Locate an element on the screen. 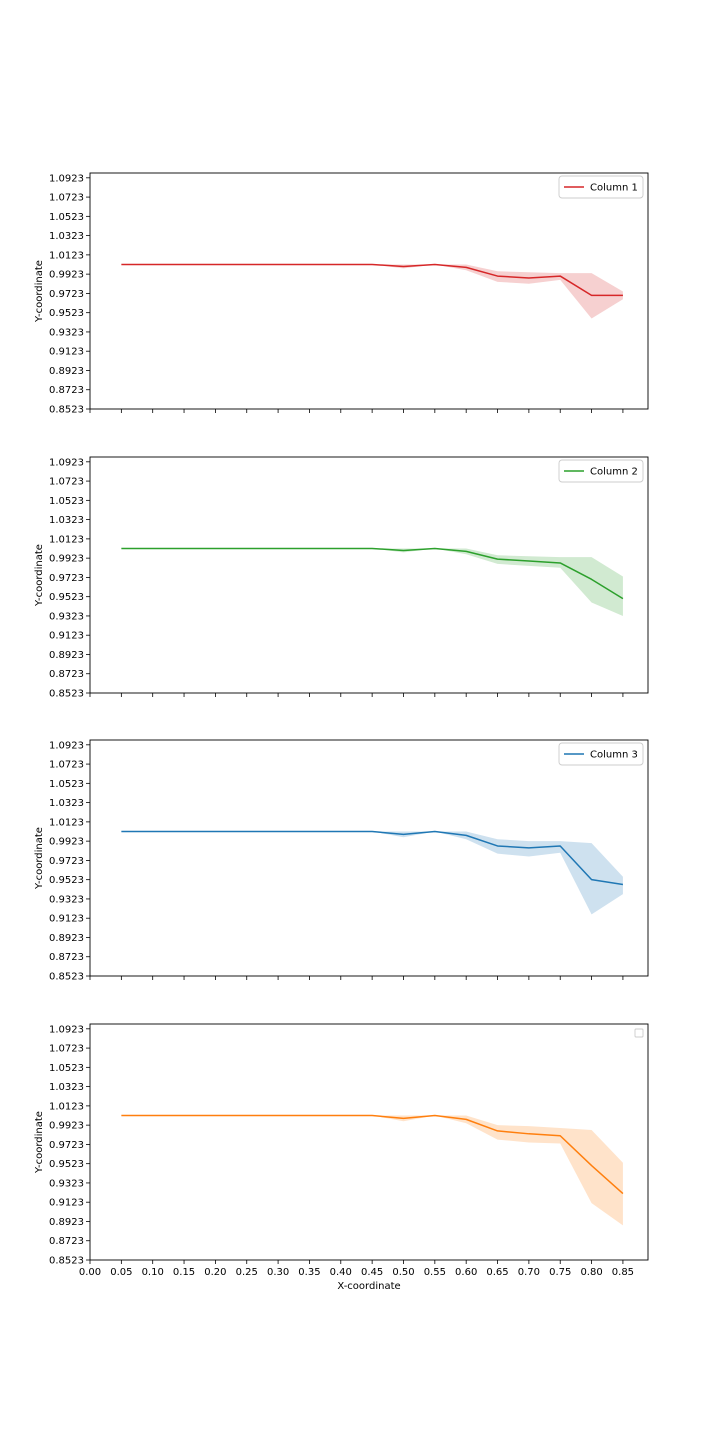 This screenshot has width=720, height=1440. y-tick-label-4-7: 0.9723 is located at coordinates (66, 1145).